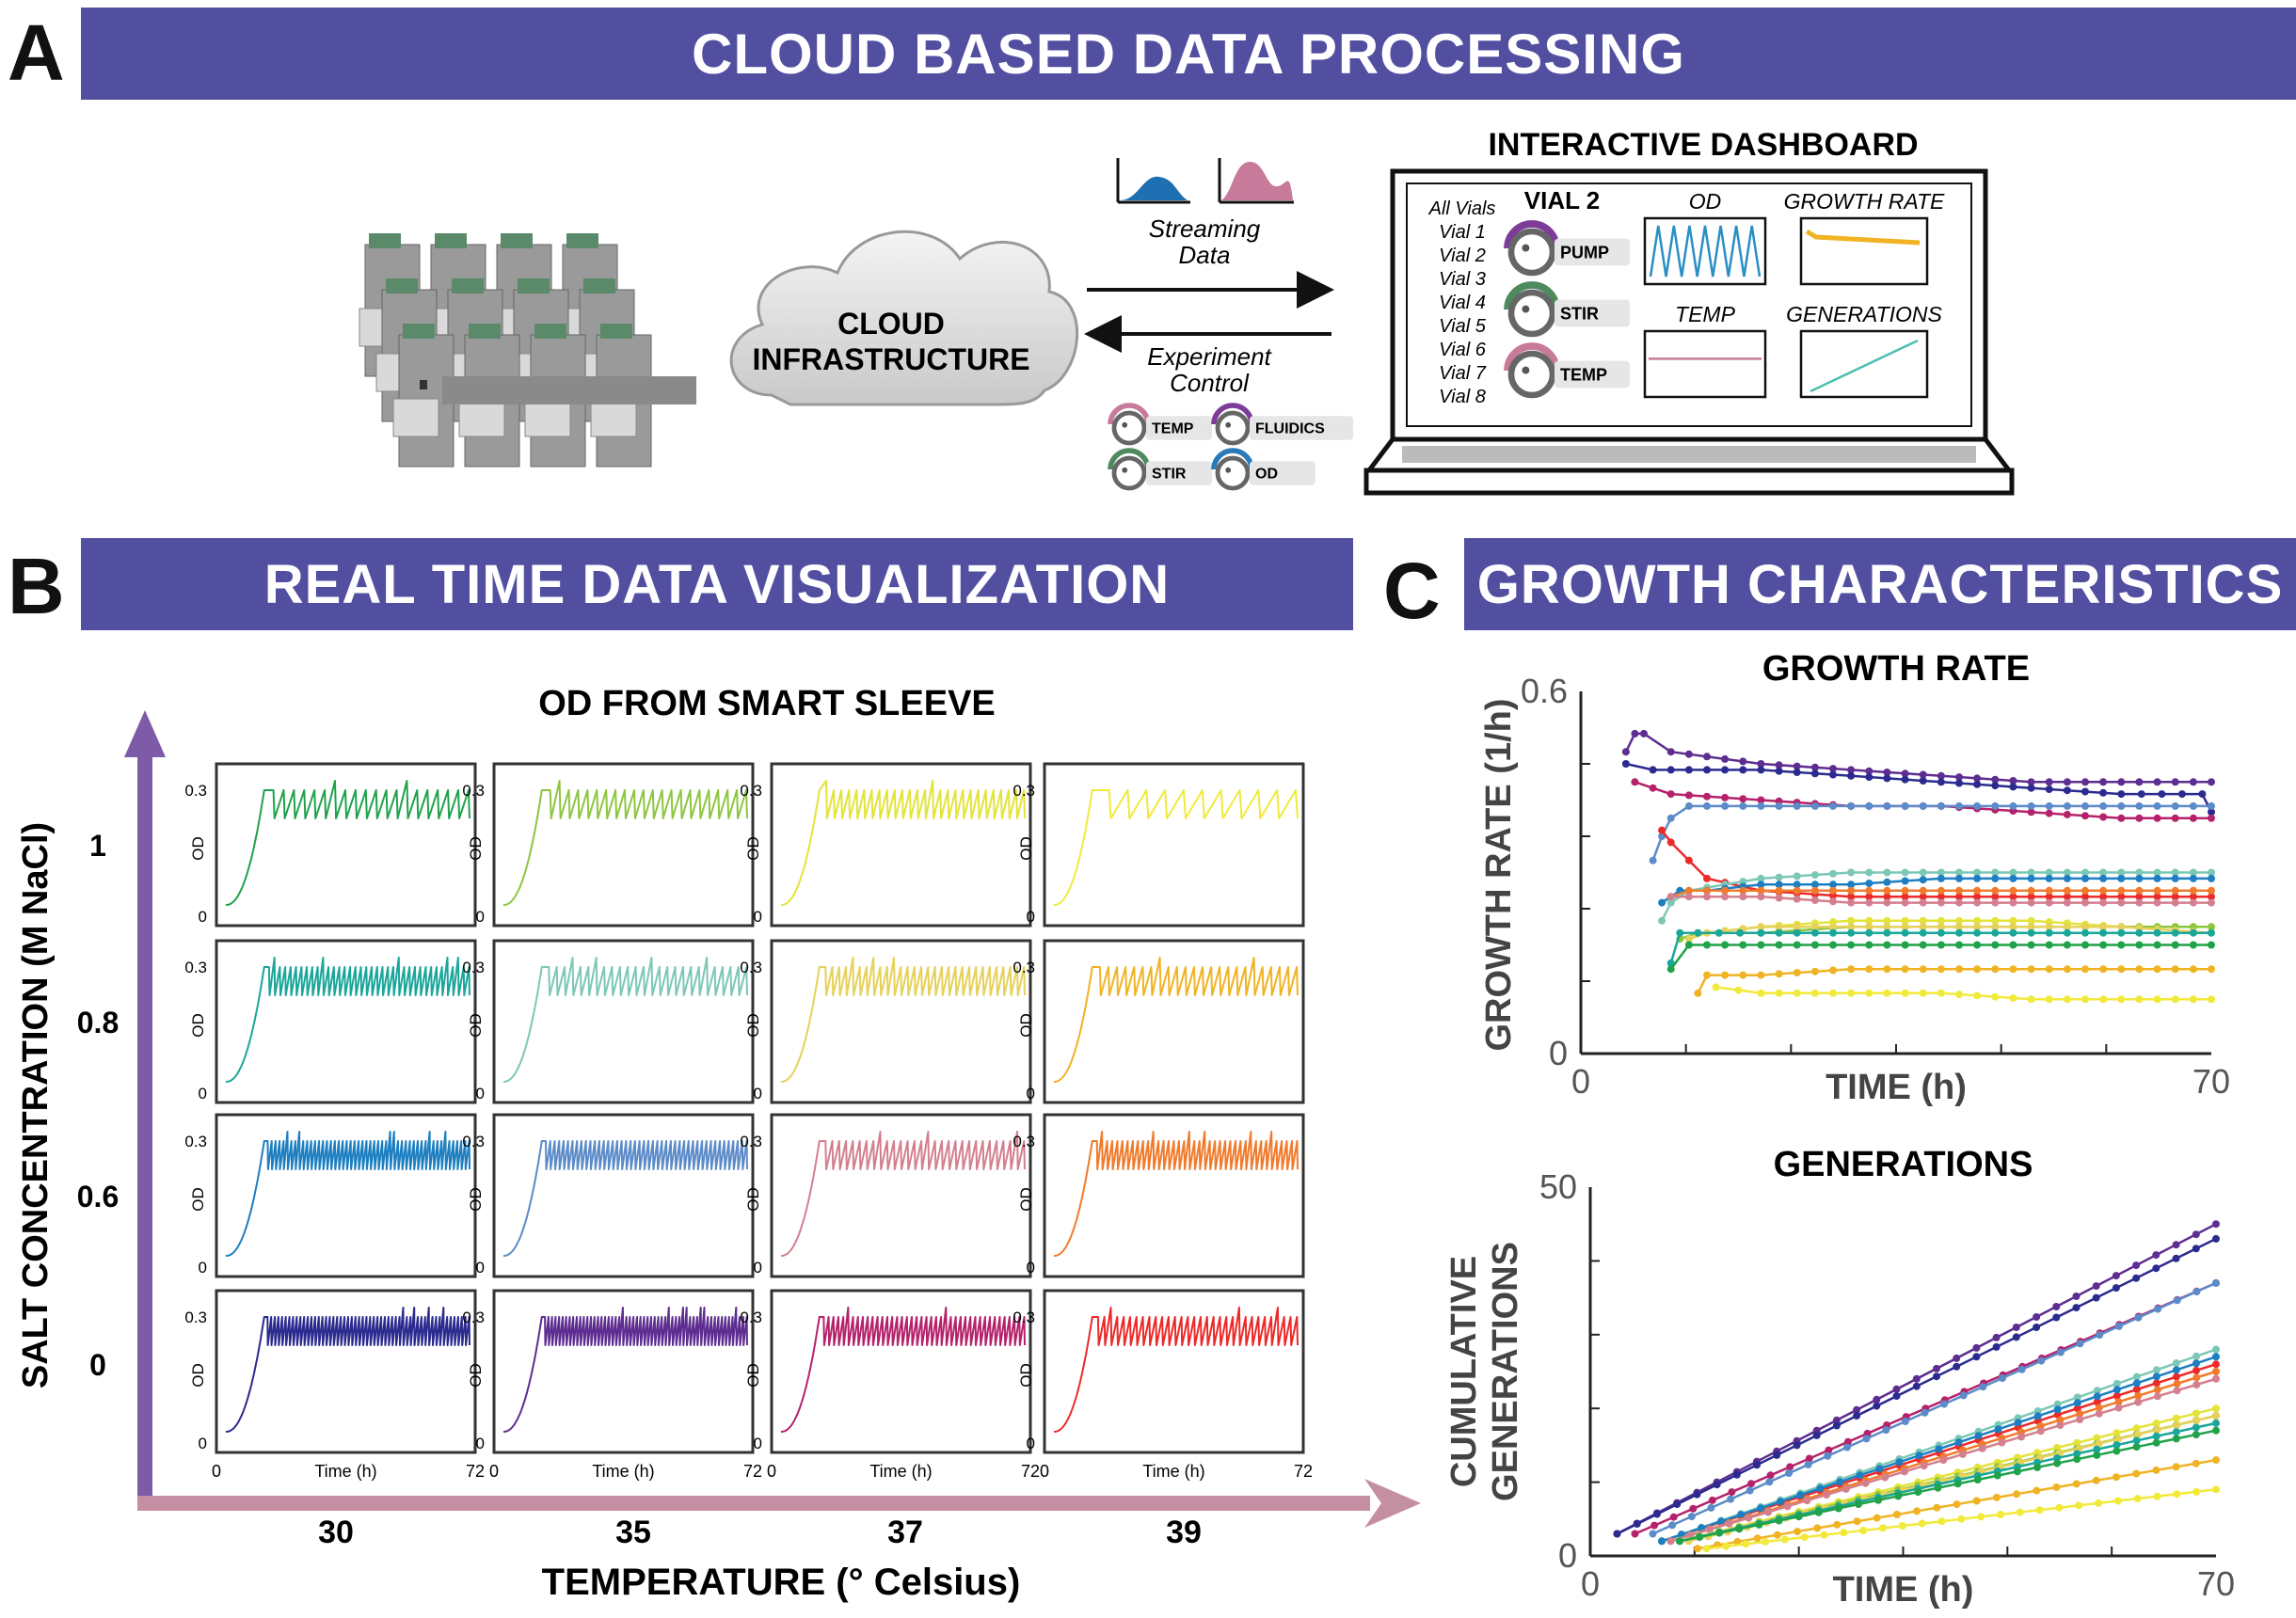 The width and height of the screenshot is (2296, 1618). Describe the element at coordinates (473, 1317) in the screenshot. I see `od-tick-y-top: 0.3` at that location.